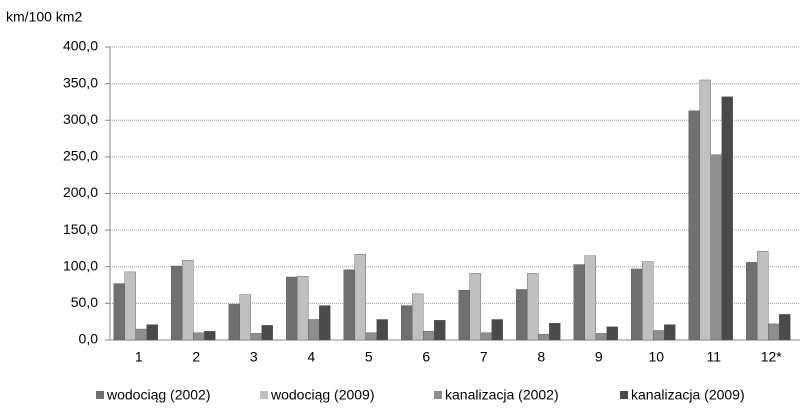 The height and width of the screenshot is (412, 810). What do you see at coordinates (426, 357) in the screenshot?
I see `x-tick-label: 6` at bounding box center [426, 357].